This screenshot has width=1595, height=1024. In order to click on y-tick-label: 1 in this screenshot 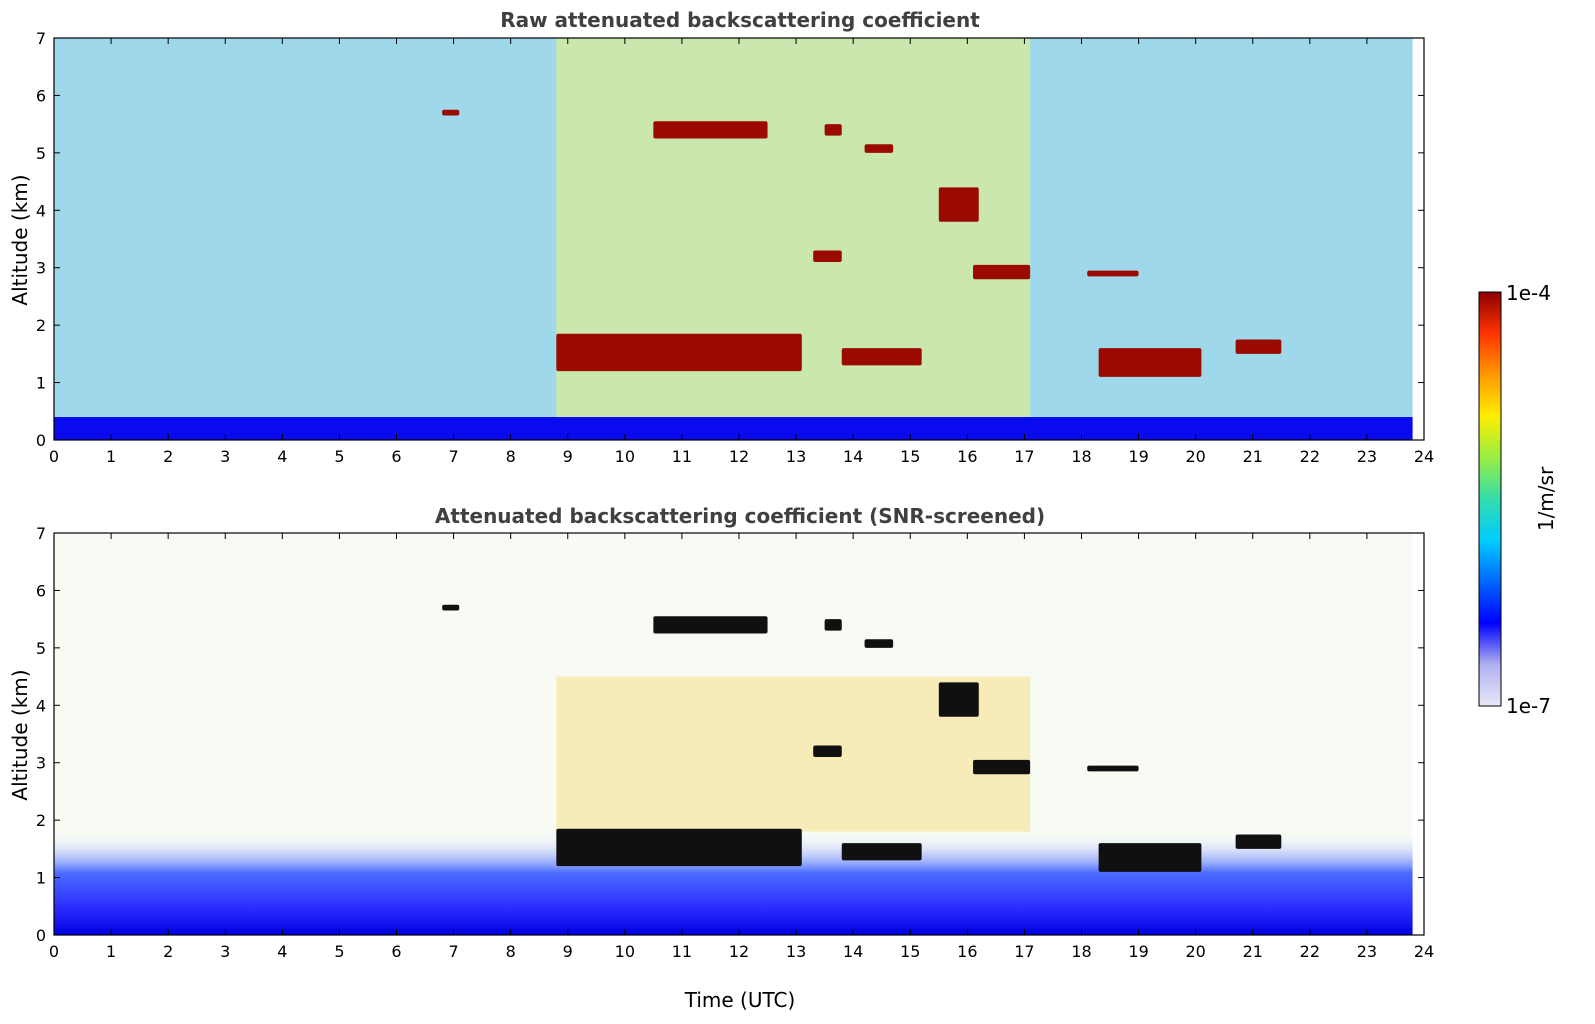, I will do `click(41, 878)`.